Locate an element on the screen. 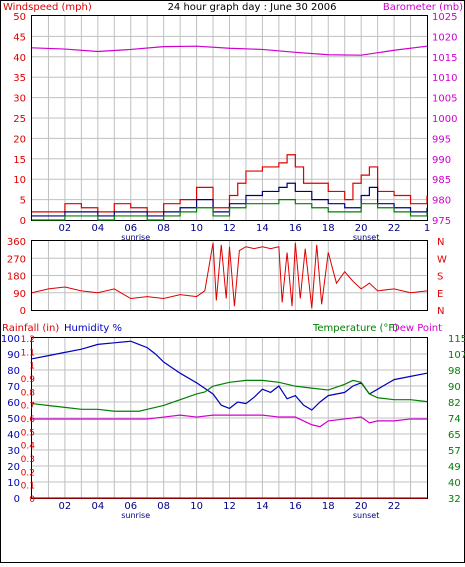  rainfall-tick-label: 0.5 is located at coordinates (28, 433).